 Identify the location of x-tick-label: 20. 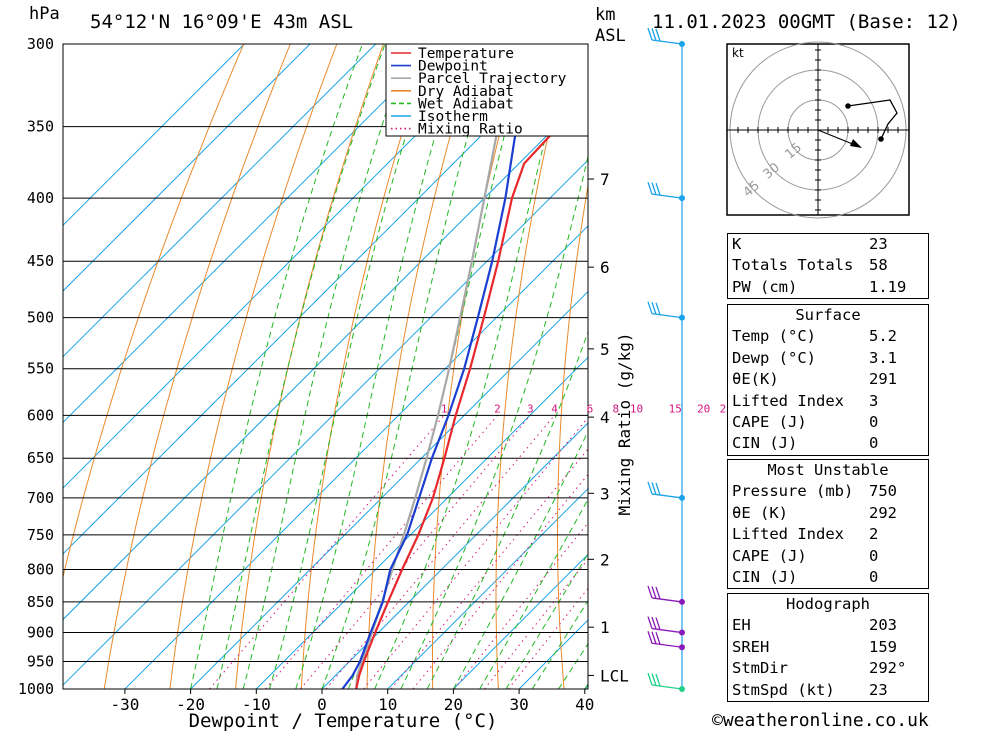
(453, 704).